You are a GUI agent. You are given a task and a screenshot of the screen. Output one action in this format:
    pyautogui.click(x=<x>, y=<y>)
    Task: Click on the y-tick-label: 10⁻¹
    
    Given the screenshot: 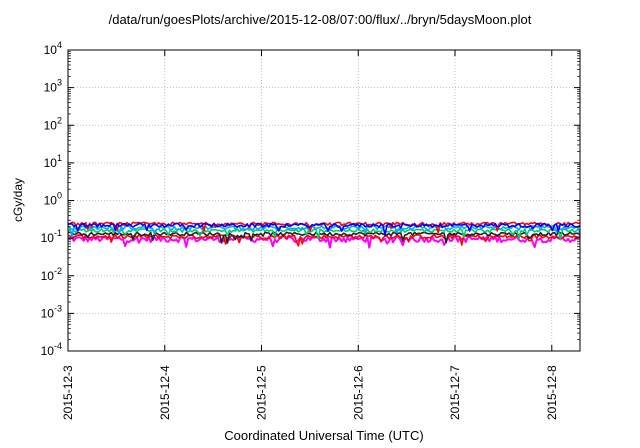 What is the action you would take?
    pyautogui.click(x=51, y=236)
    